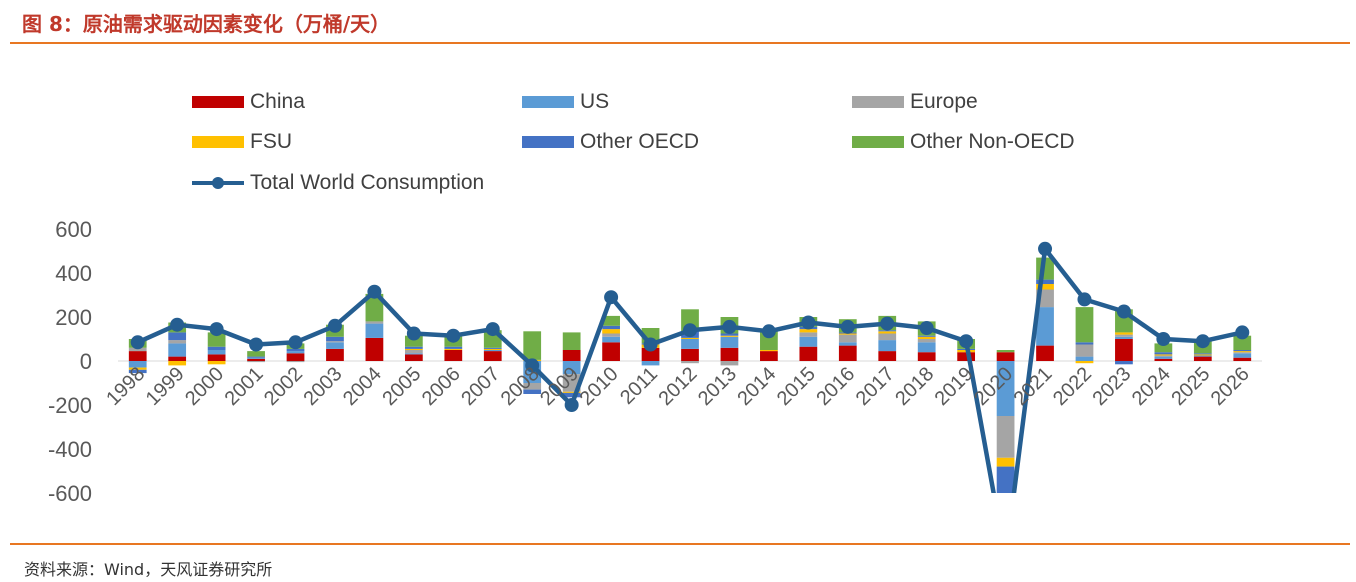  I want to click on legend-item: FSU, so click(242, 142).